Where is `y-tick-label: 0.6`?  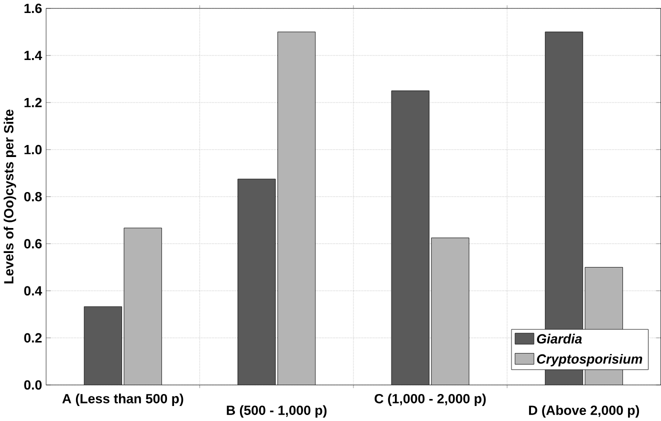
y-tick-label: 0.6 is located at coordinates (33, 243).